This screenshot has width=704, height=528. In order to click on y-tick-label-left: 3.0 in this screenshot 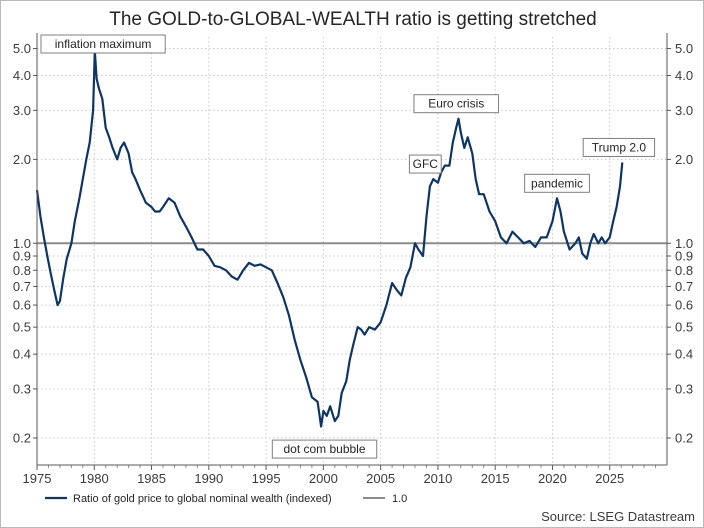, I will do `click(22, 110)`.